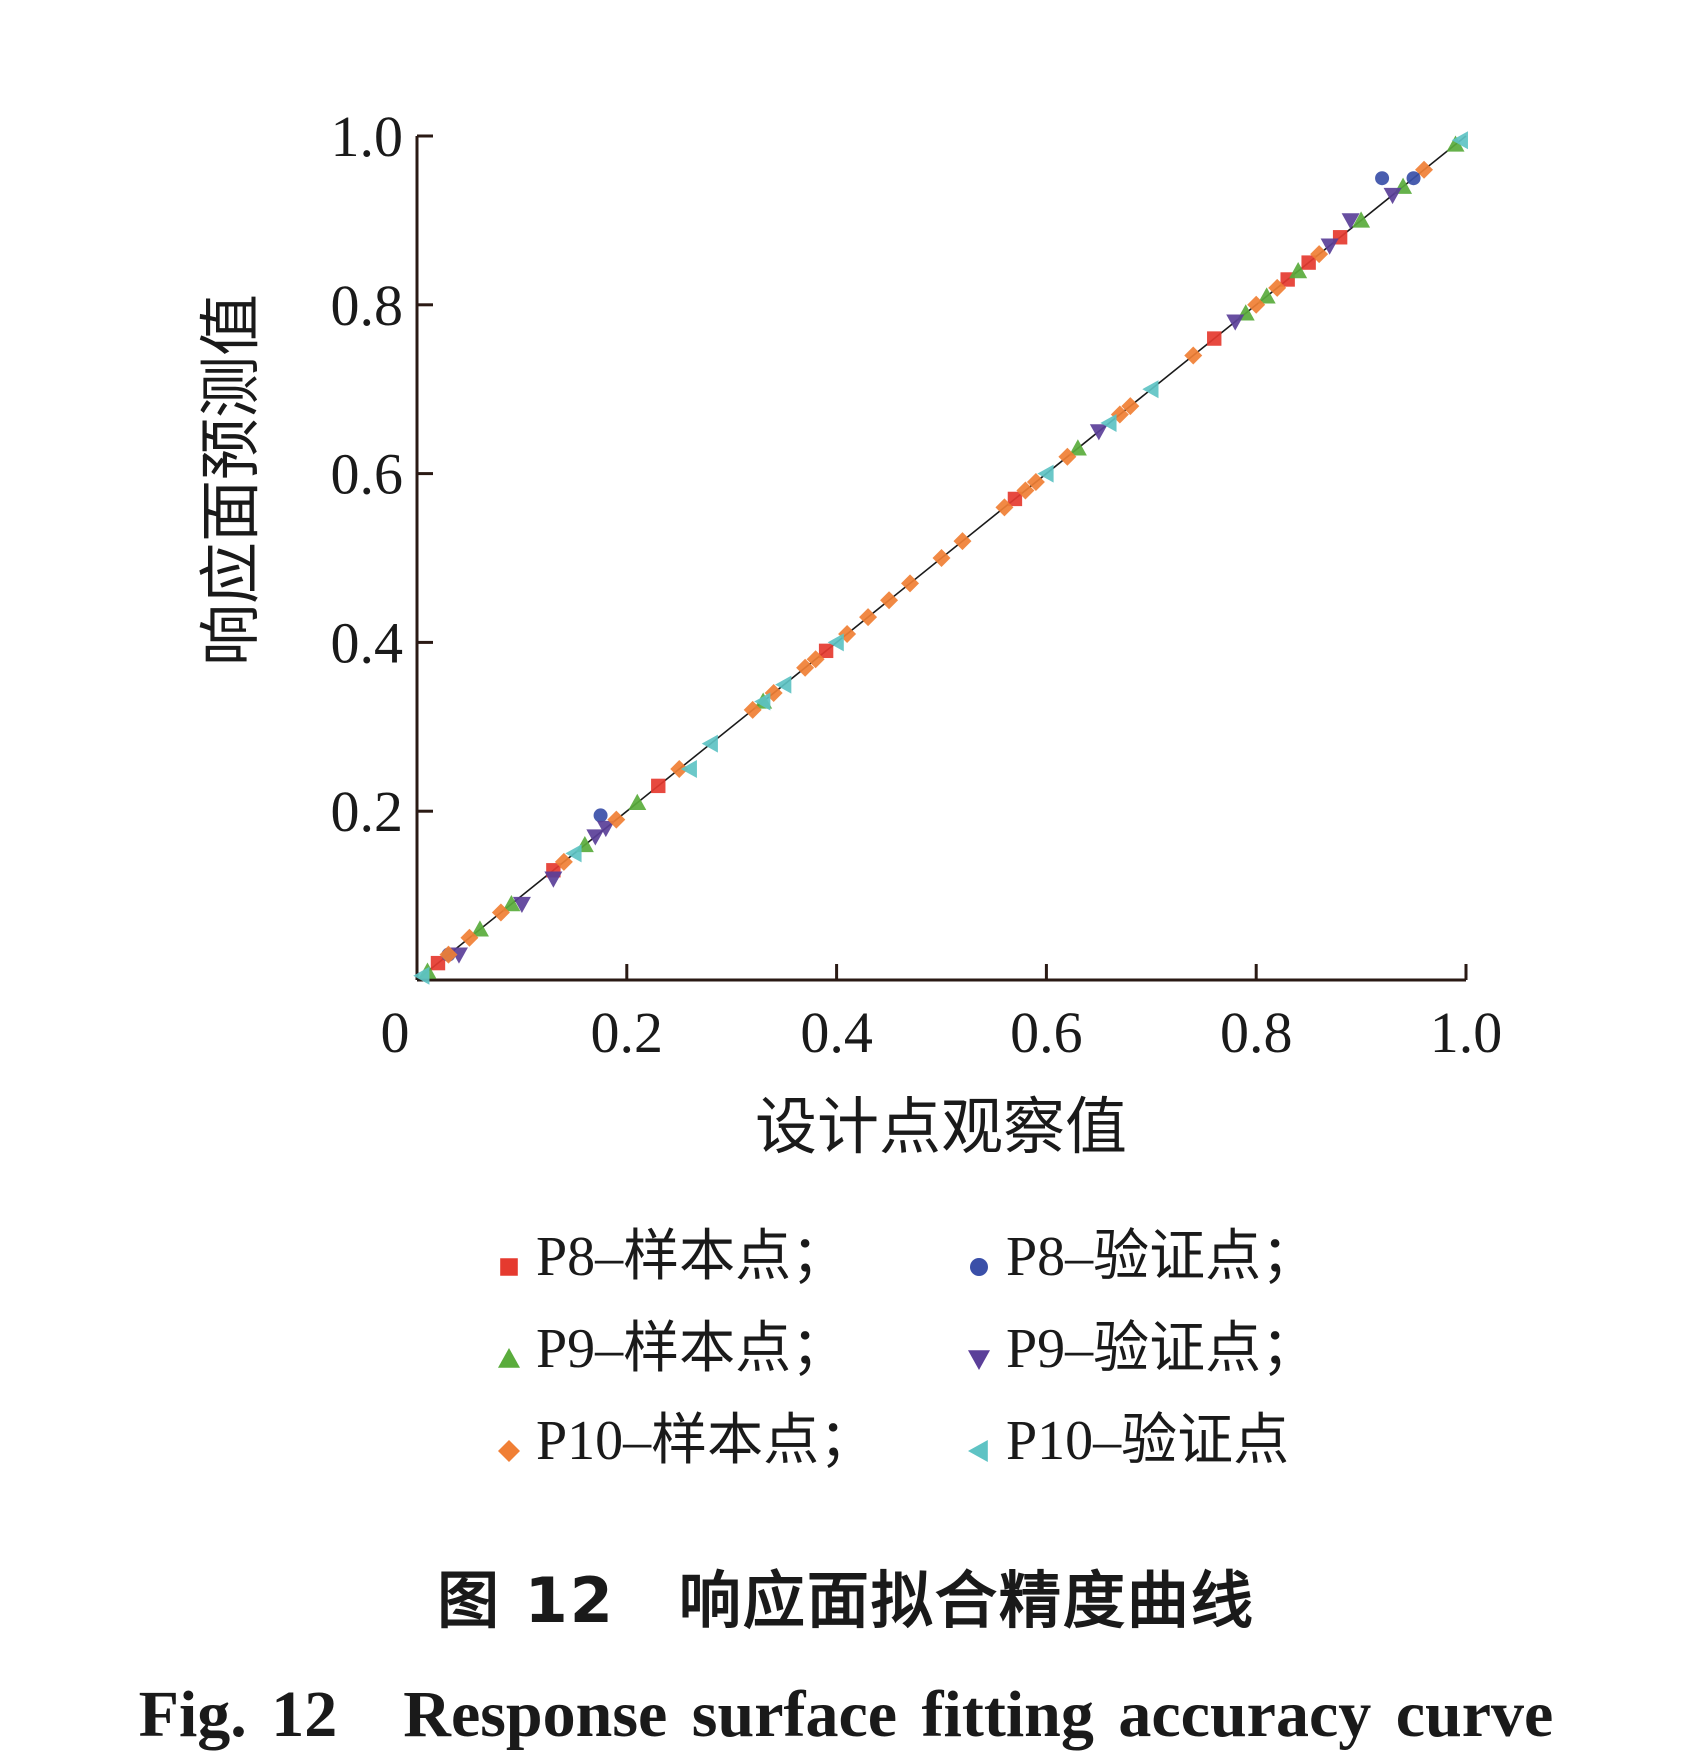  What do you see at coordinates (367, 305) in the screenshot?
I see `y-tick-label: 0.8` at bounding box center [367, 305].